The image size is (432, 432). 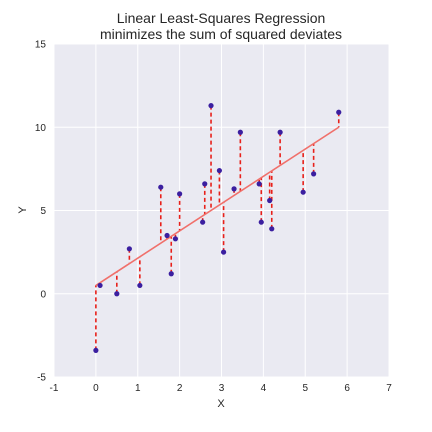 I want to click on x-axis-label: X, so click(x=221, y=404).